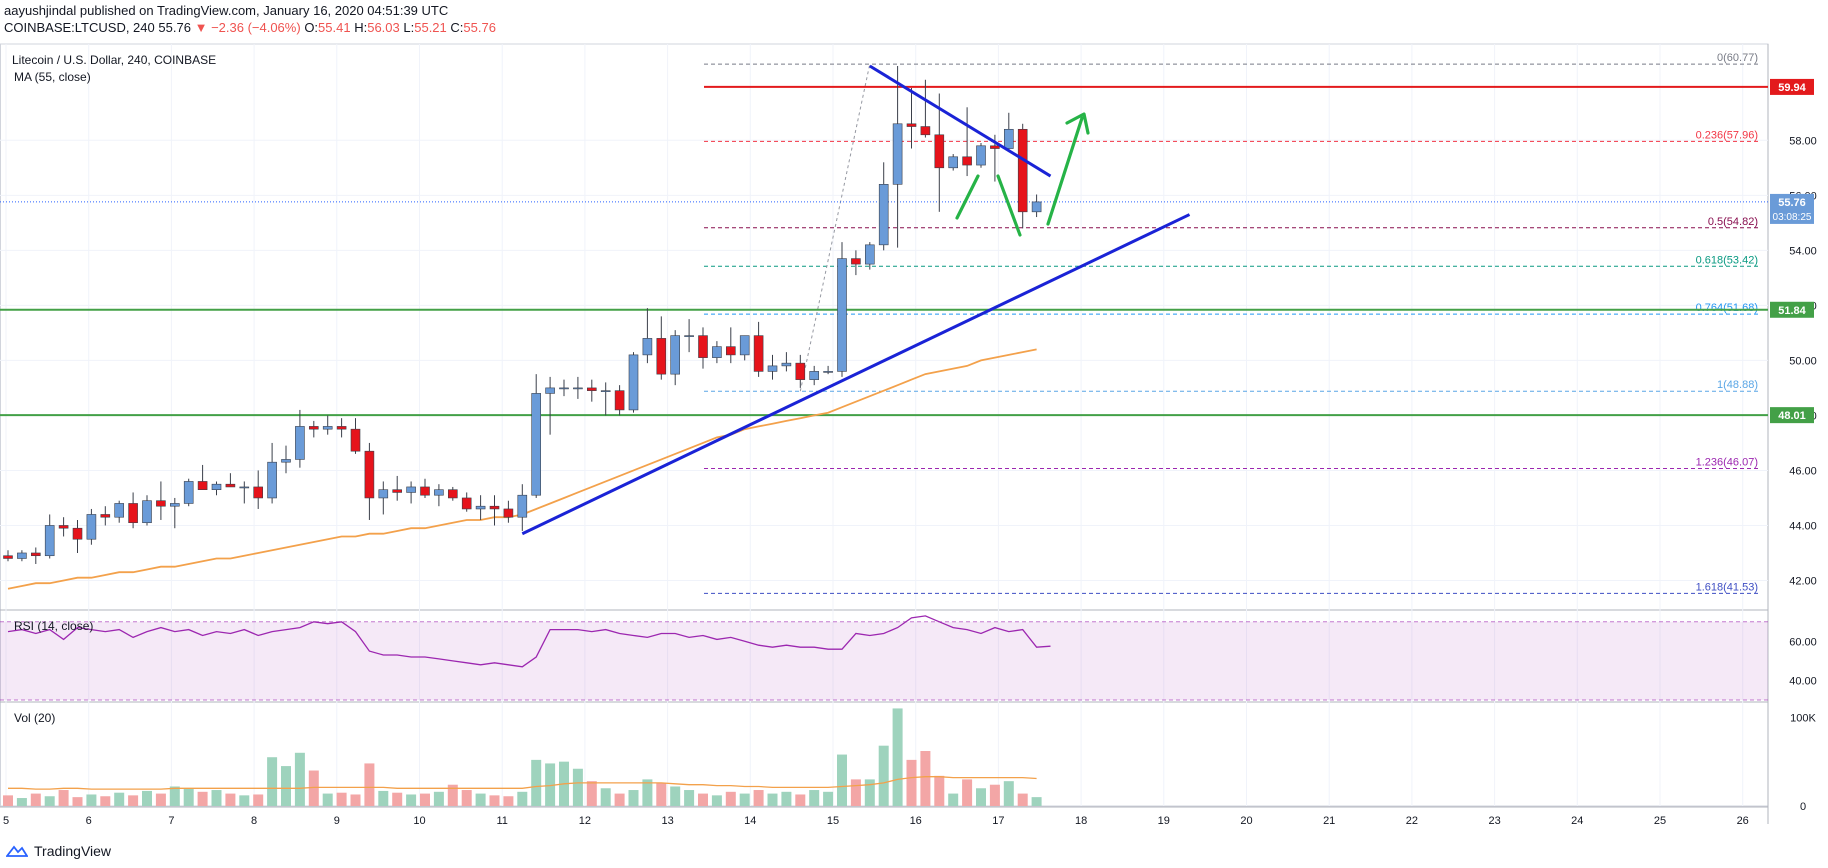 The image size is (1828, 868). What do you see at coordinates (1792, 311) in the screenshot?
I see `price-level-label: 51.84` at bounding box center [1792, 311].